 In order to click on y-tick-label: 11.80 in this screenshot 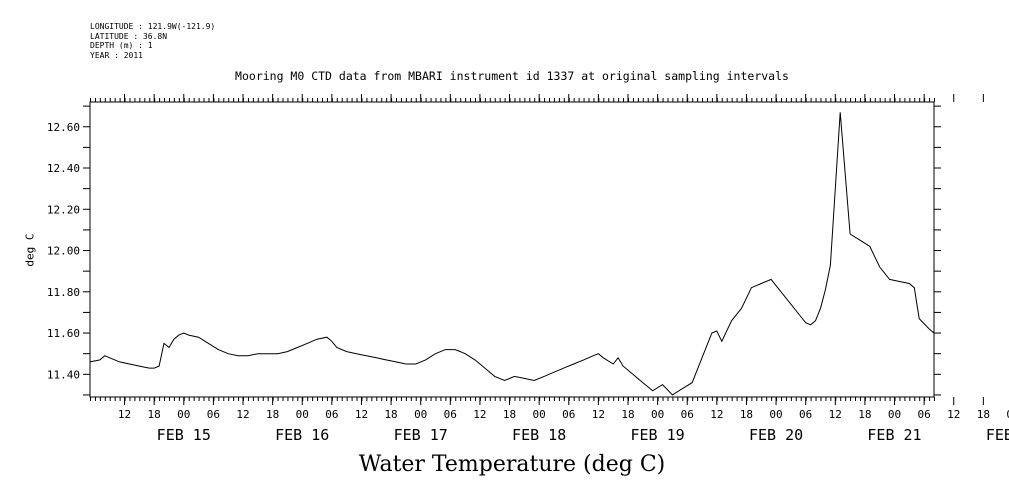, I will do `click(63, 292)`.